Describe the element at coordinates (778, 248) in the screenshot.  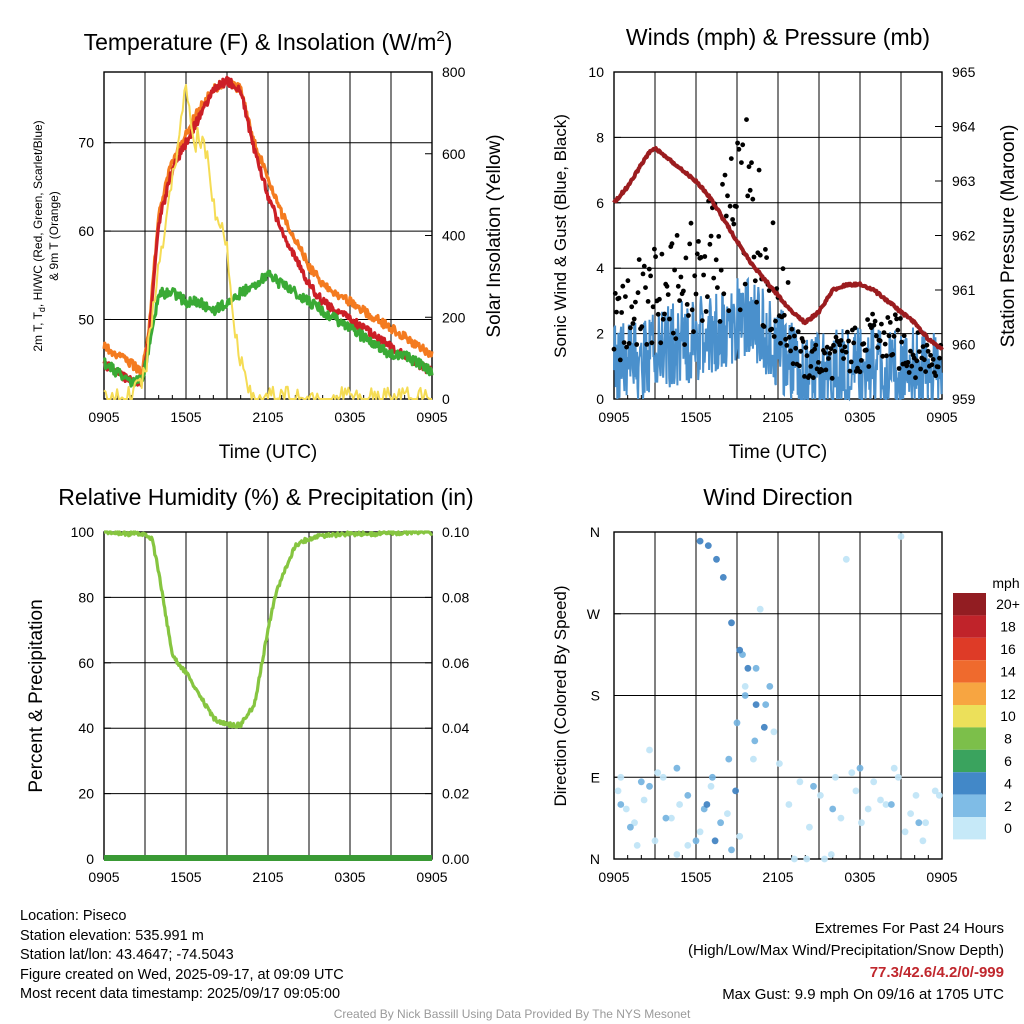
I see `pressure-line` at that location.